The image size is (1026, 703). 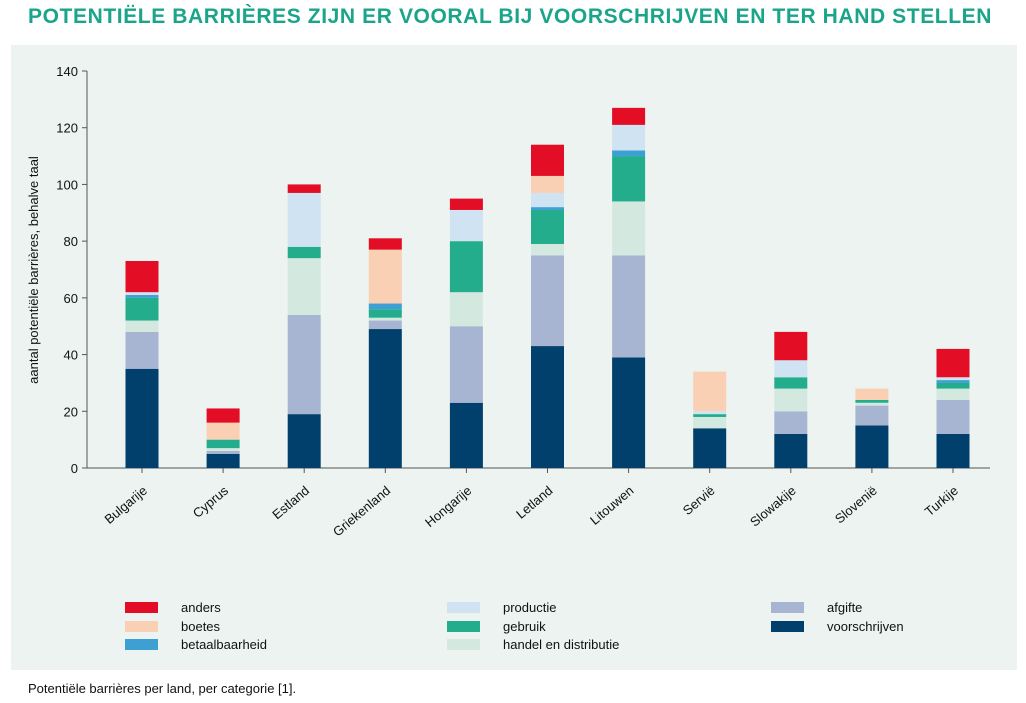 I want to click on x-tick-label: Letland, so click(x=534, y=502).